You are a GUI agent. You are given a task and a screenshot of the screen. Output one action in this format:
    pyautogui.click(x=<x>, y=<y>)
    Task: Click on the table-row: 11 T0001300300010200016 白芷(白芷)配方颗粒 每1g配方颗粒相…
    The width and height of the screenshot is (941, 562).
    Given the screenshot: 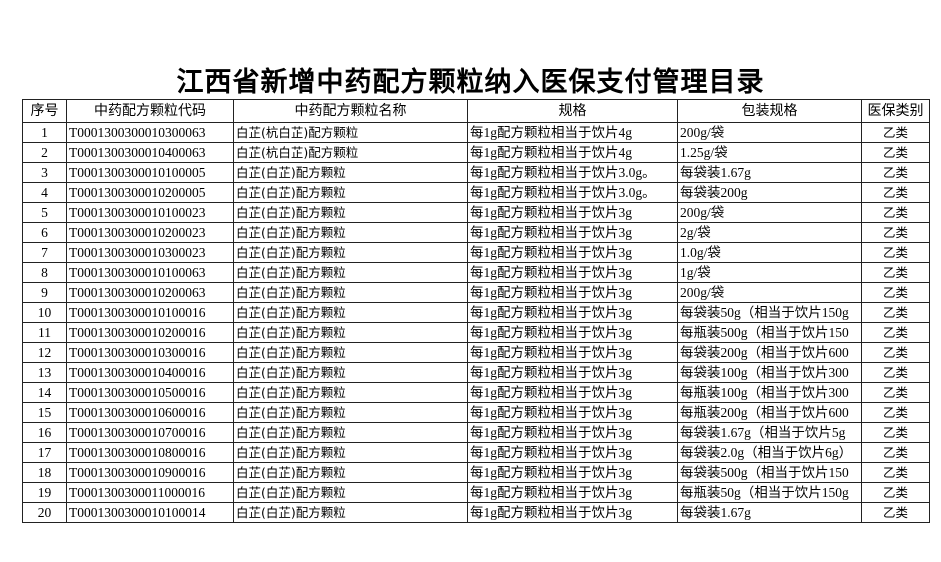 What is the action you would take?
    pyautogui.click(x=476, y=332)
    